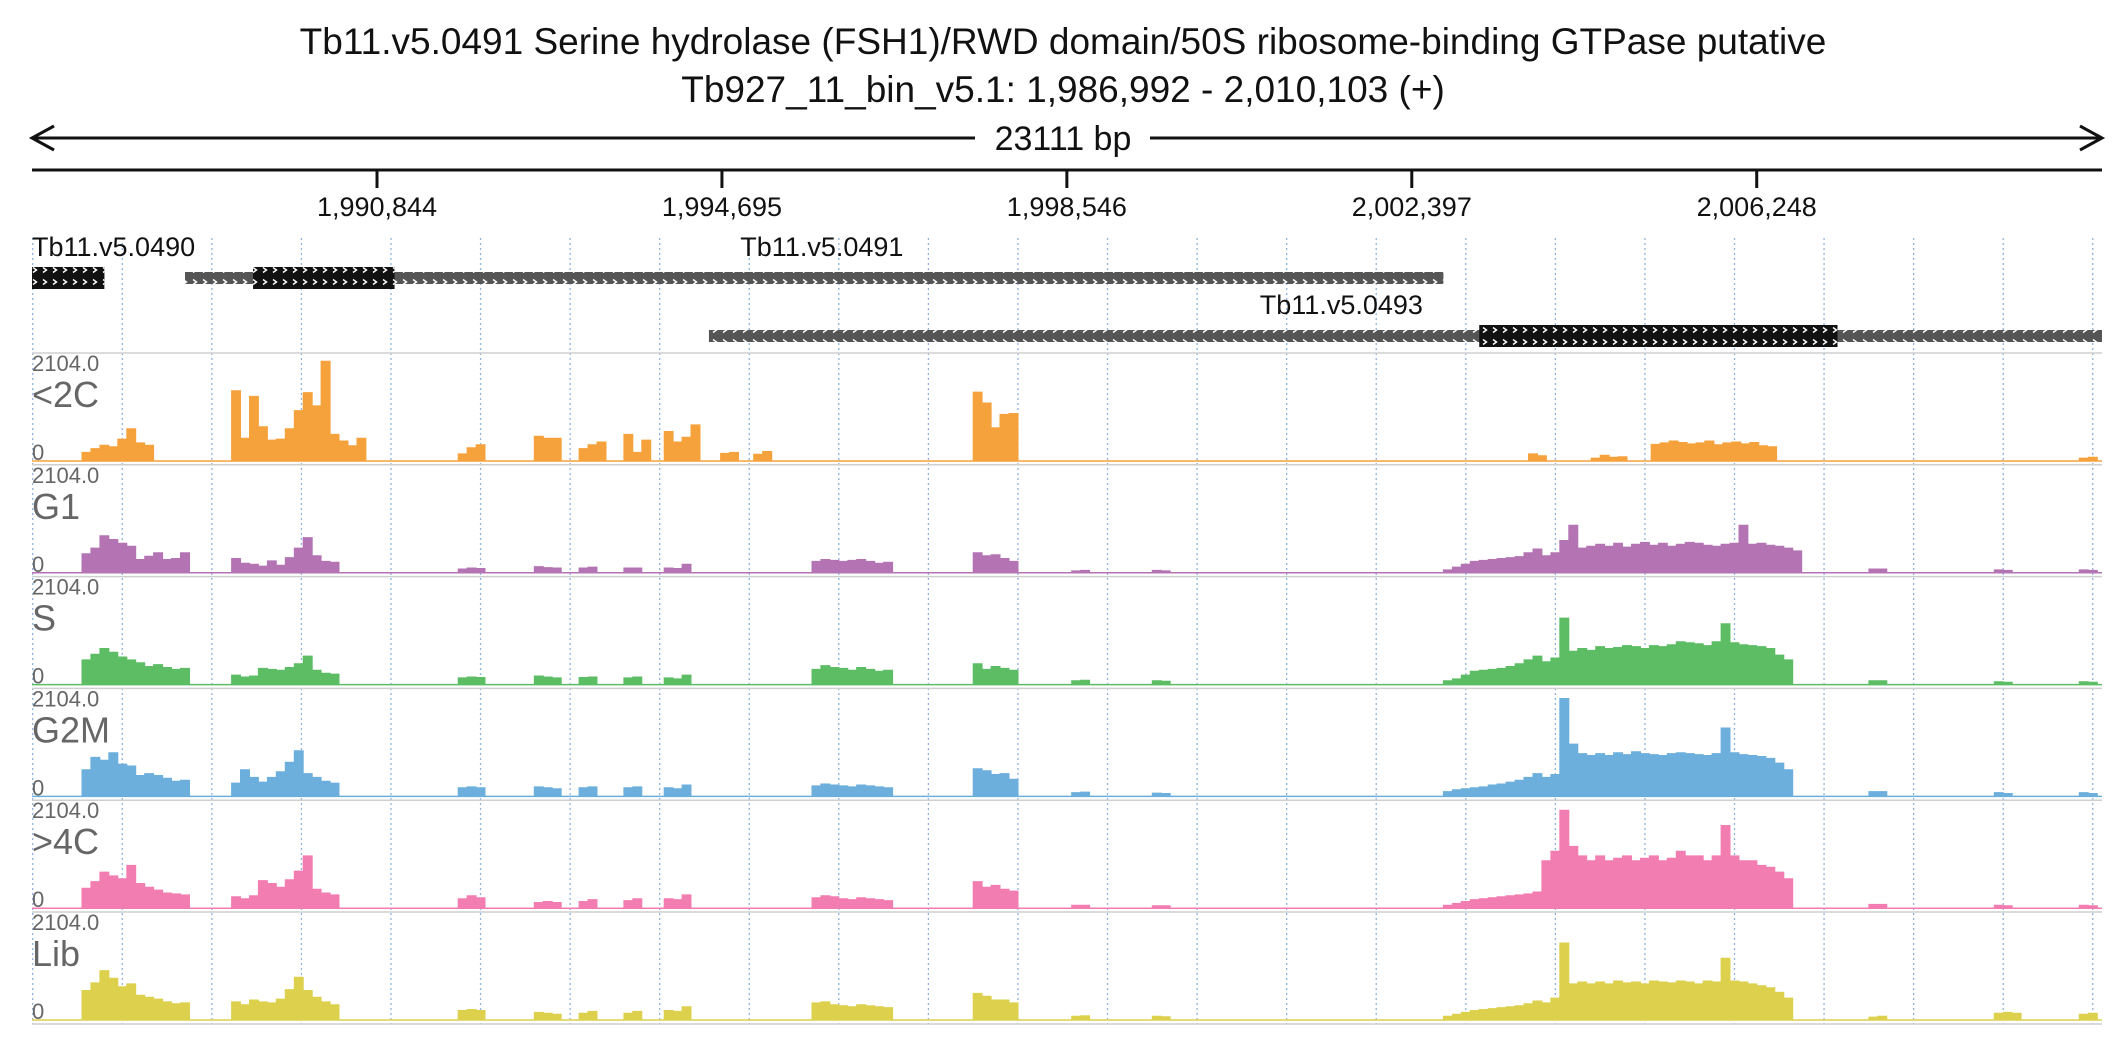  What do you see at coordinates (1757, 207) in the screenshot?
I see `ruler-tick-label: 2,006,248` at bounding box center [1757, 207].